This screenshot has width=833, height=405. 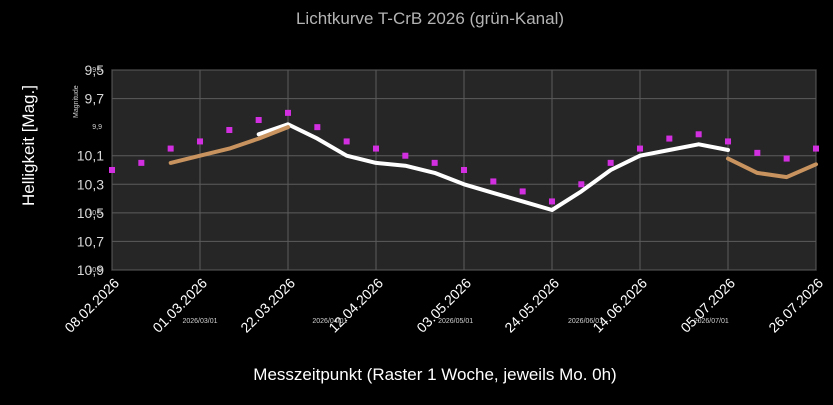 What do you see at coordinates (76, 101) in the screenshot?
I see `inner-y-axis-label: Magnitude` at bounding box center [76, 101].